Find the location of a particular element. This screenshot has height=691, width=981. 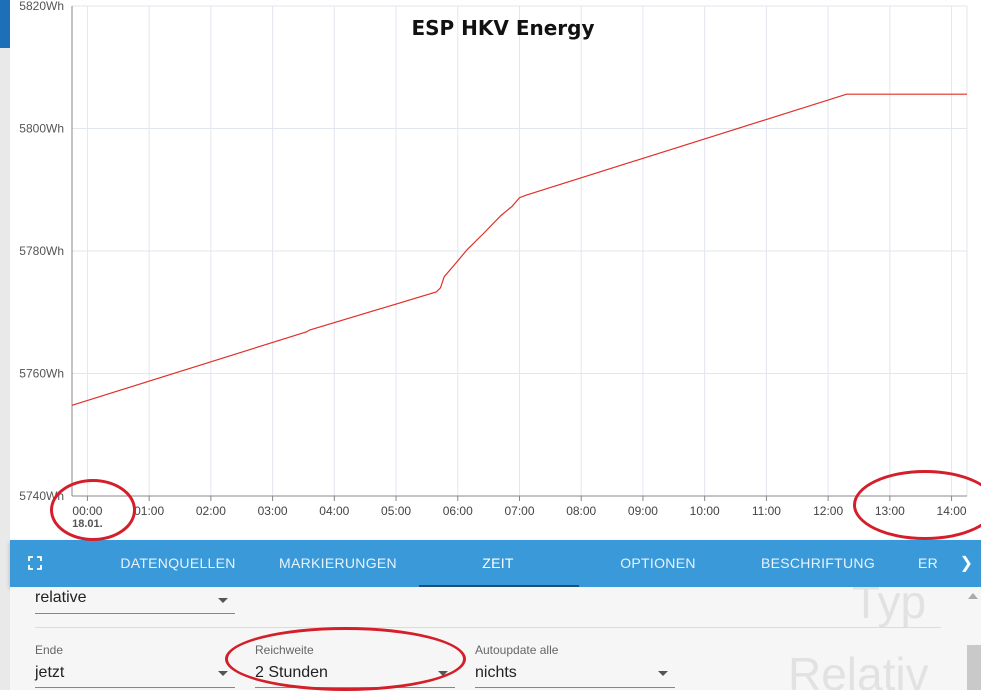

x-tick-label: 11:00 is located at coordinates (766, 511).